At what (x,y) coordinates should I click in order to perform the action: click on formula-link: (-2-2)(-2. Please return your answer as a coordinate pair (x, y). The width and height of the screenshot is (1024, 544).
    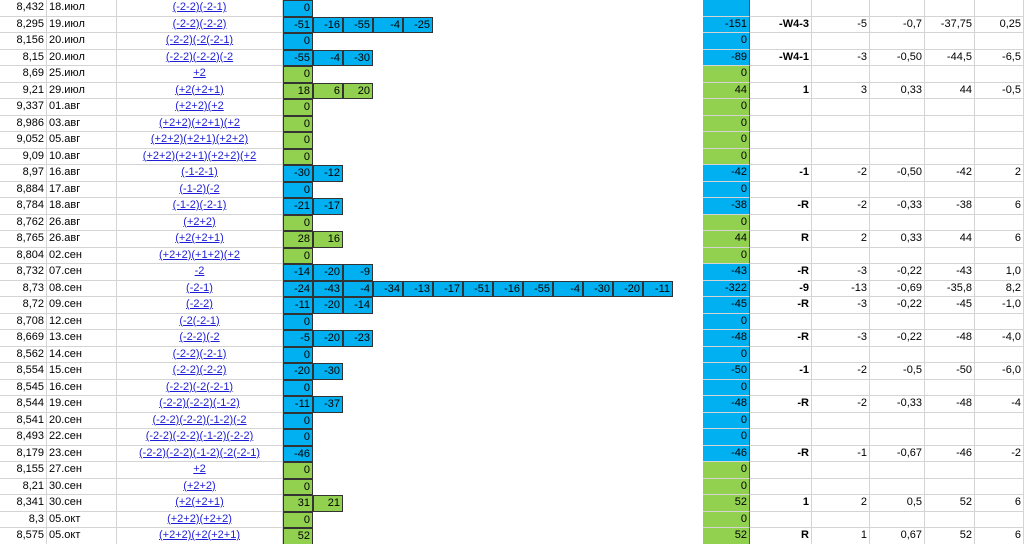
    Looking at the image, I should click on (199, 337).